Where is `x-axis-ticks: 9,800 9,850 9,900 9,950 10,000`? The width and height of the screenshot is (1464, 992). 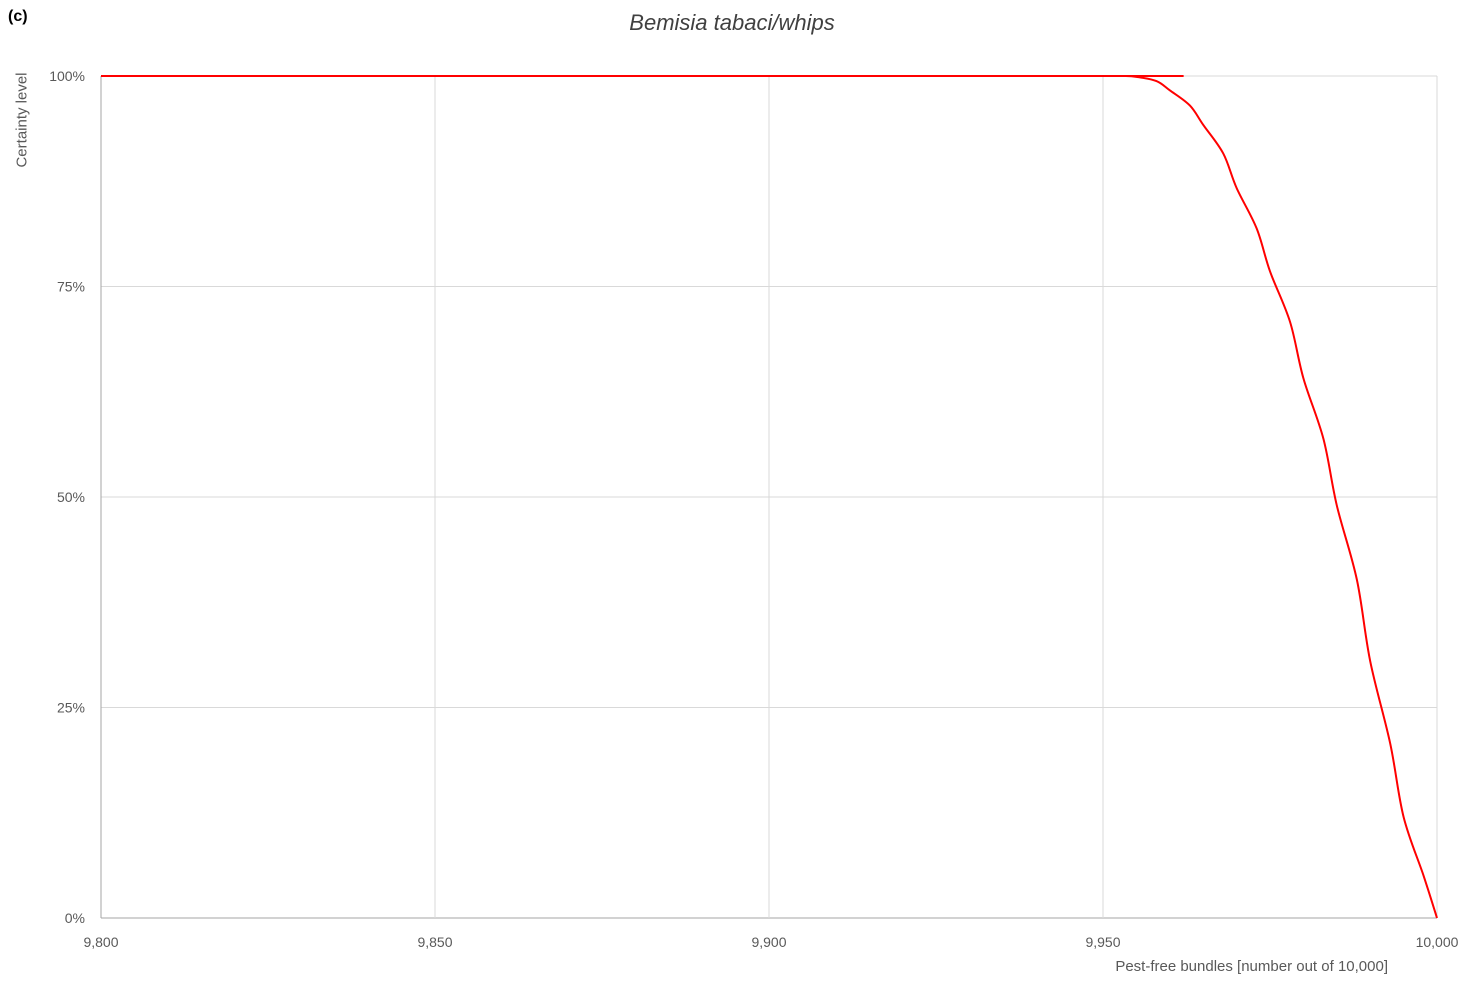
x-axis-ticks: 9,800 9,850 9,900 9,950 10,000 is located at coordinates (770, 942).